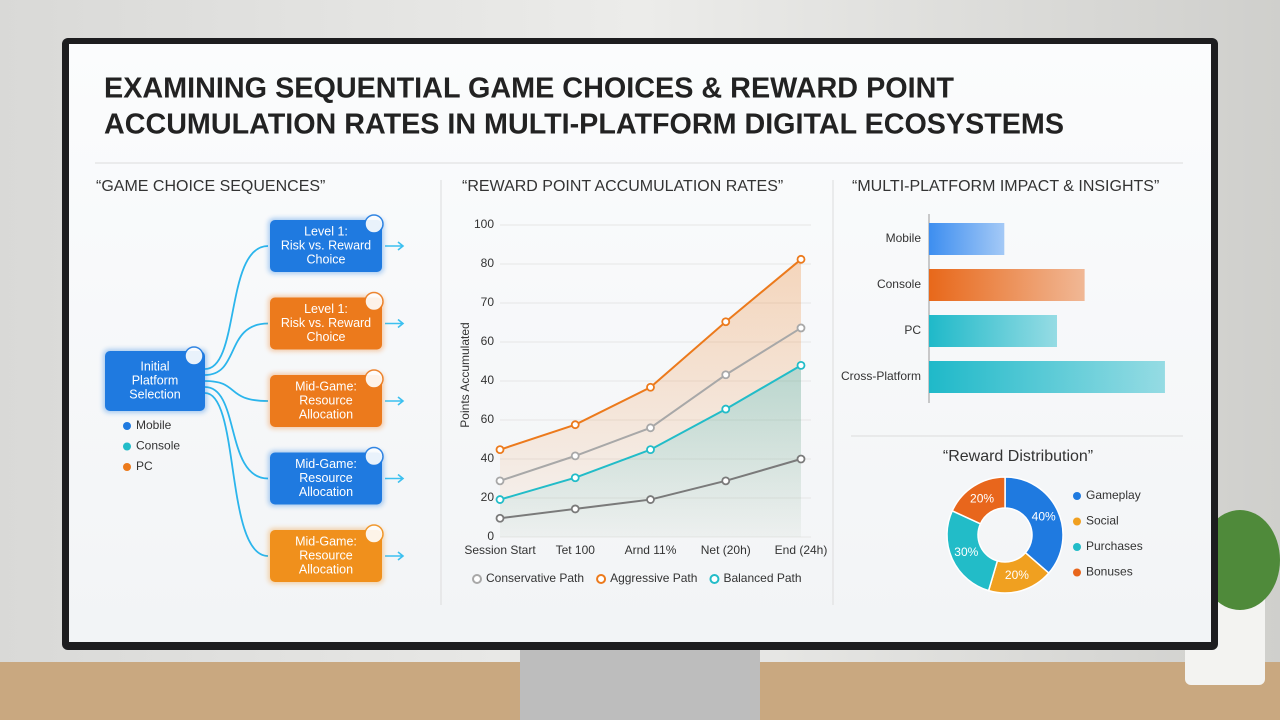 This screenshot has height=720, width=1280. What do you see at coordinates (1109, 572) in the screenshot?
I see `legend-label: Bonuses` at bounding box center [1109, 572].